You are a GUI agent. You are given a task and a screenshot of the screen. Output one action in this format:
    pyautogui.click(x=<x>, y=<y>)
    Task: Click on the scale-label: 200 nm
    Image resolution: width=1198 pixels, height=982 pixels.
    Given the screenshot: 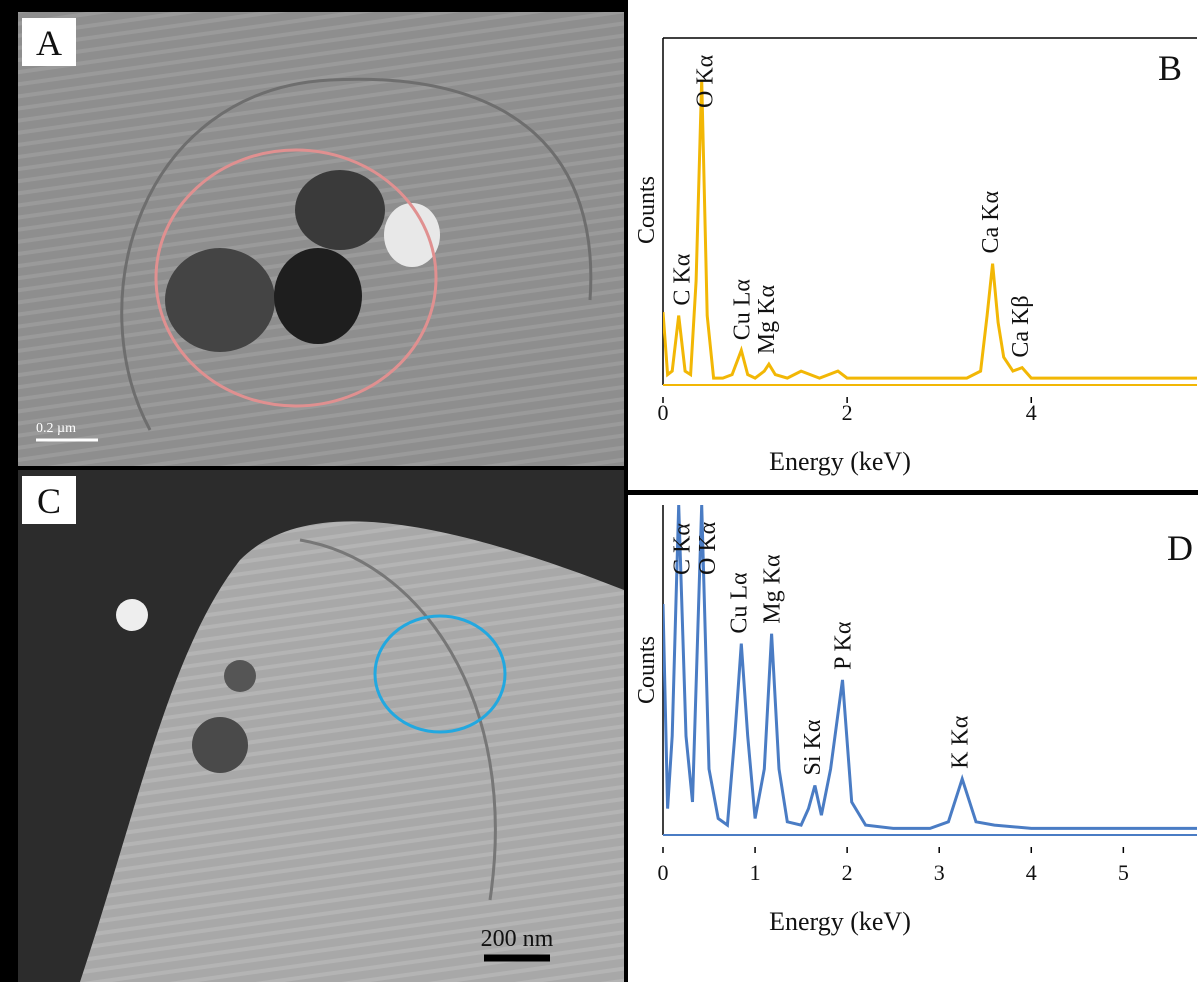 What is the action you would take?
    pyautogui.click(x=517, y=939)
    